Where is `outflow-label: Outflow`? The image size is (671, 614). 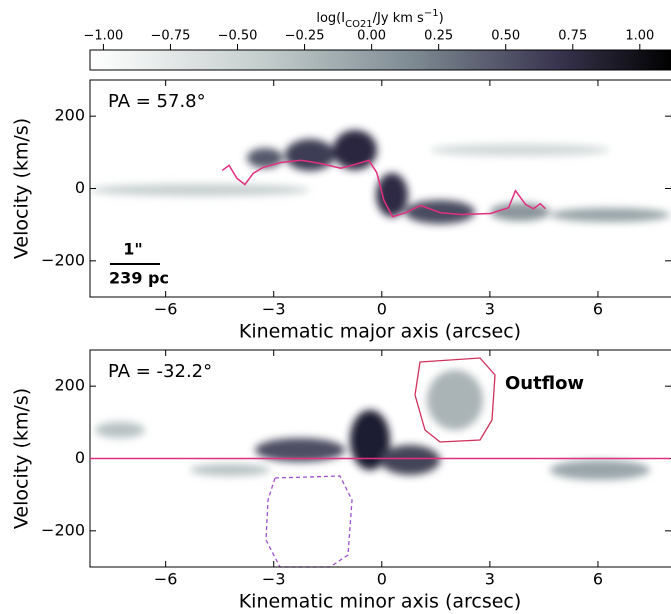 outflow-label: Outflow is located at coordinates (544, 383).